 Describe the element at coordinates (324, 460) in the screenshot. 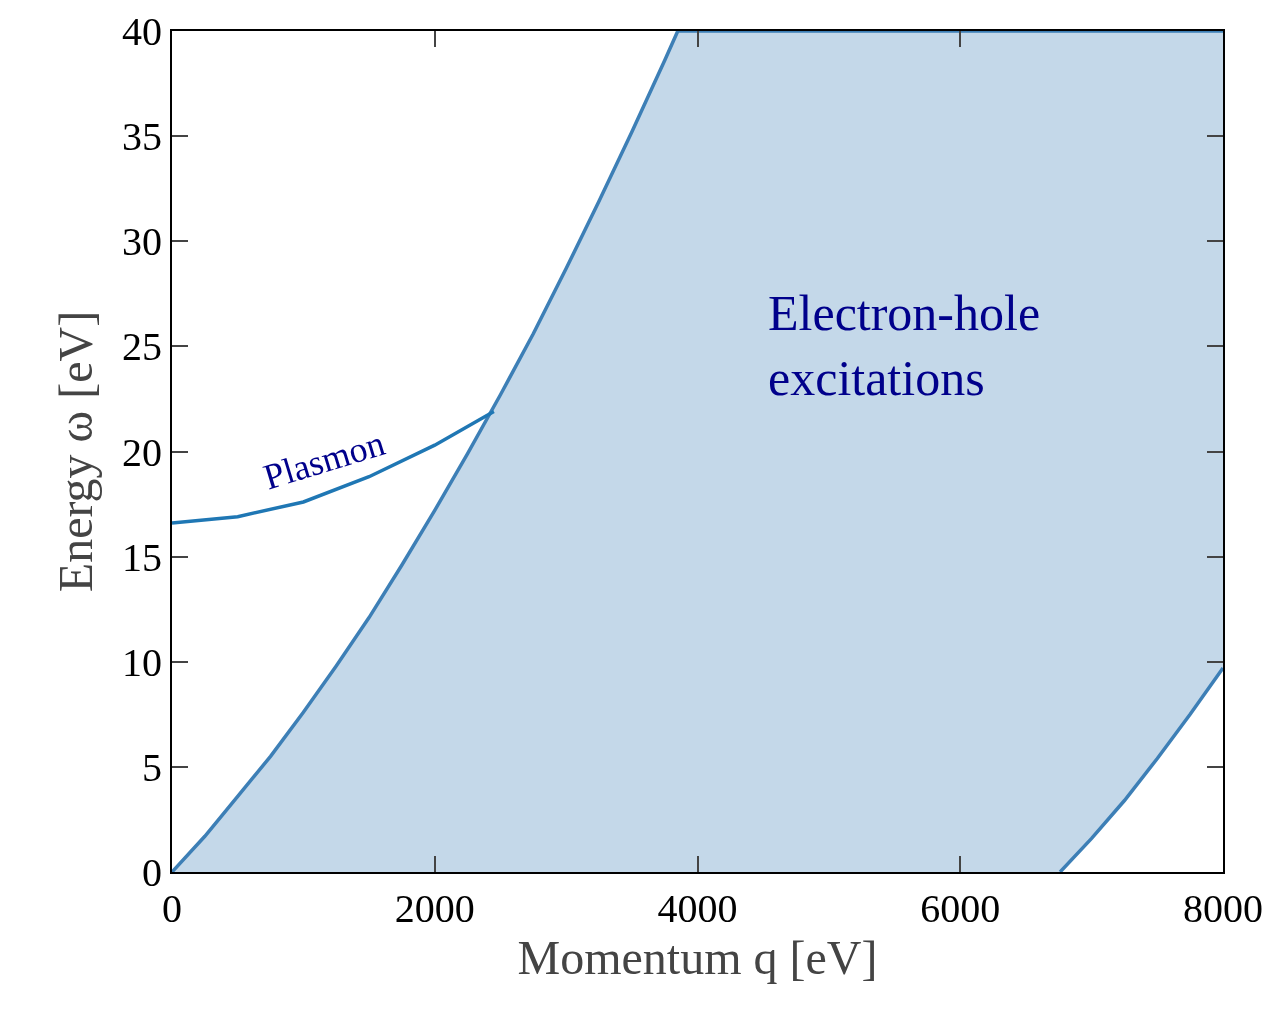

I see `annotation: Plasmon` at that location.